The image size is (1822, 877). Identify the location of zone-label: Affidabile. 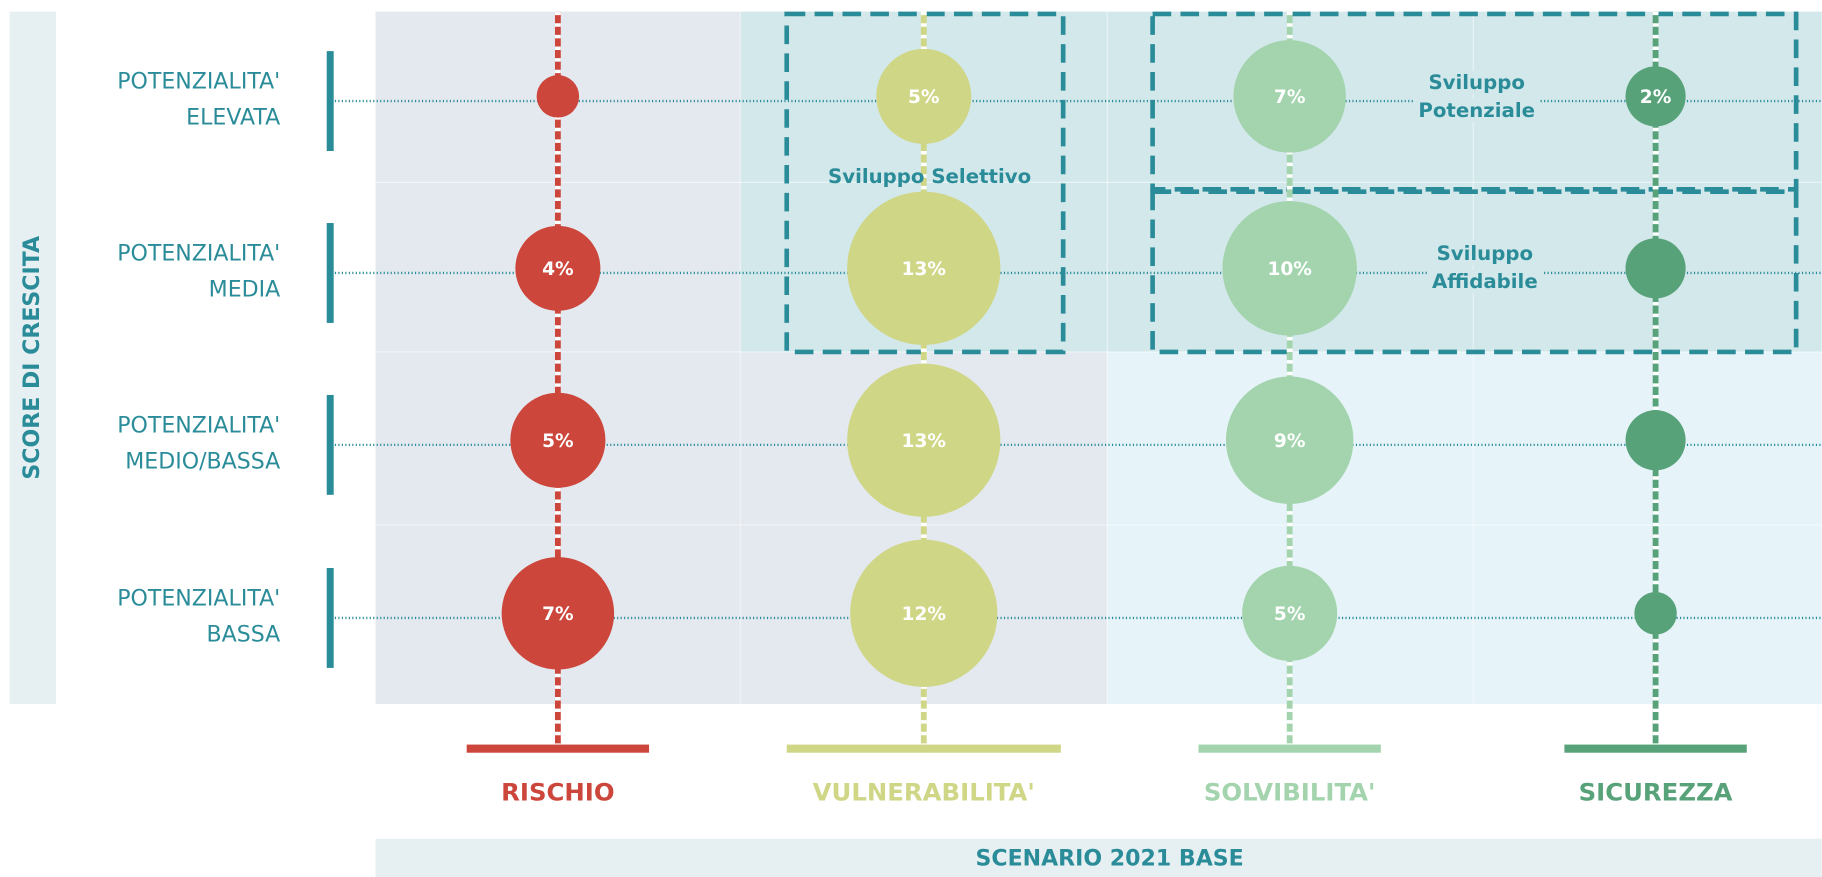
(1485, 281).